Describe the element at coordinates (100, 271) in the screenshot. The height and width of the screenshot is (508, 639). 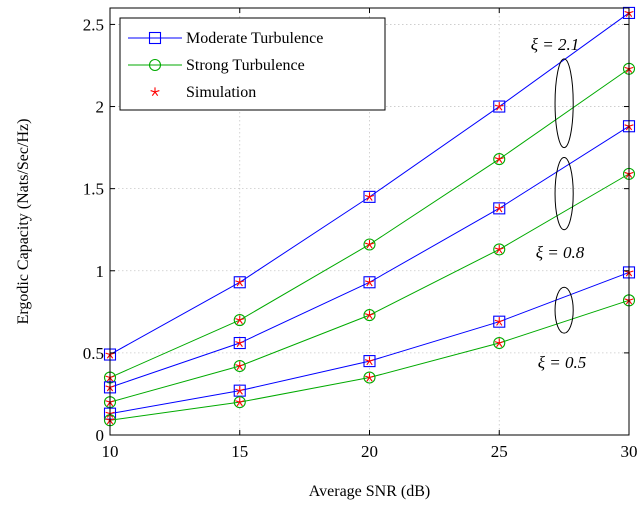
I see `y-tick-label: 1` at that location.